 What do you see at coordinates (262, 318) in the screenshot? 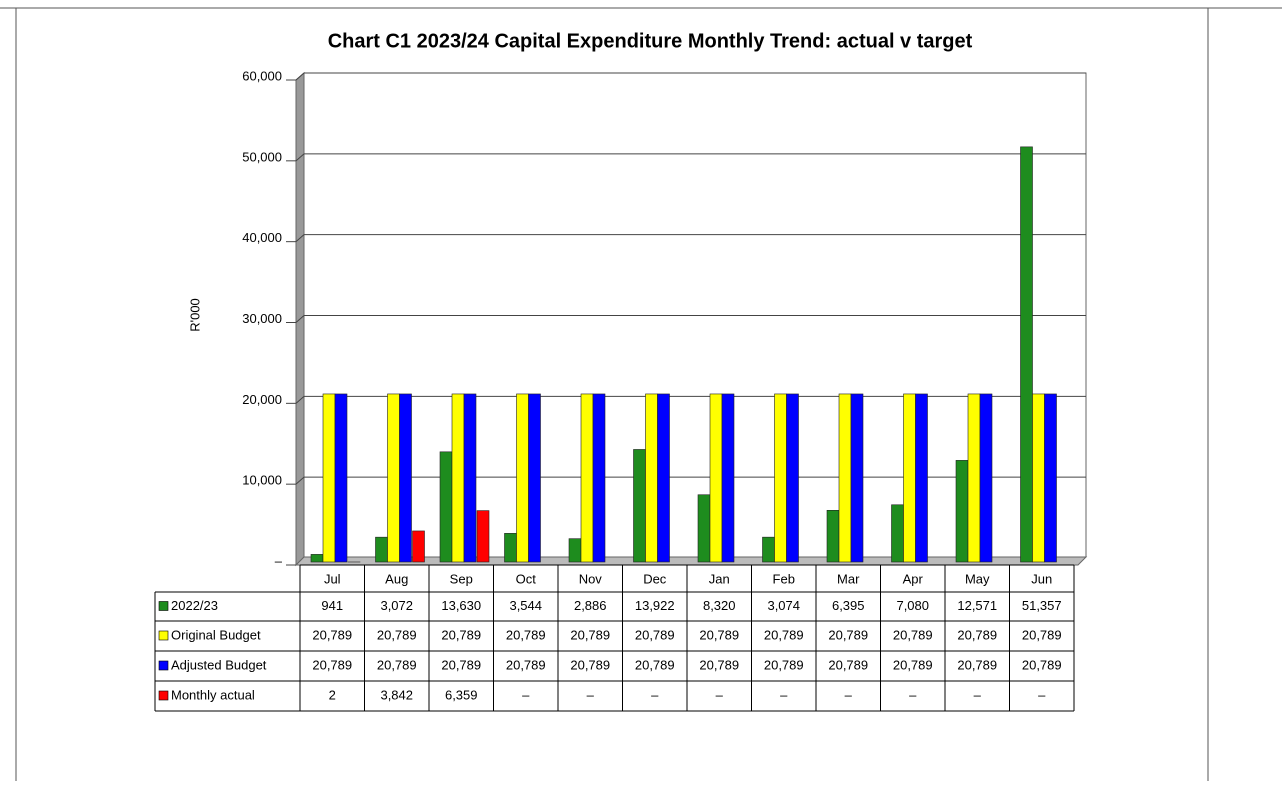
I see `y-tick-label: 30,000` at bounding box center [262, 318].